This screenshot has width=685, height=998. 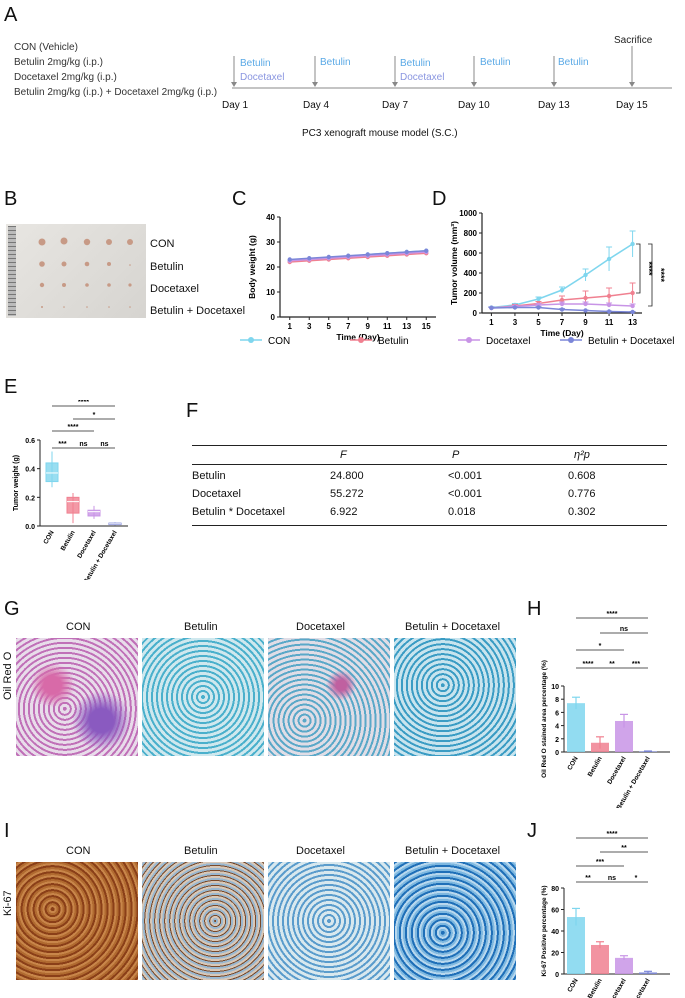 What do you see at coordinates (582, 476) in the screenshot?
I see `cell-eta: 0.608` at bounding box center [582, 476].